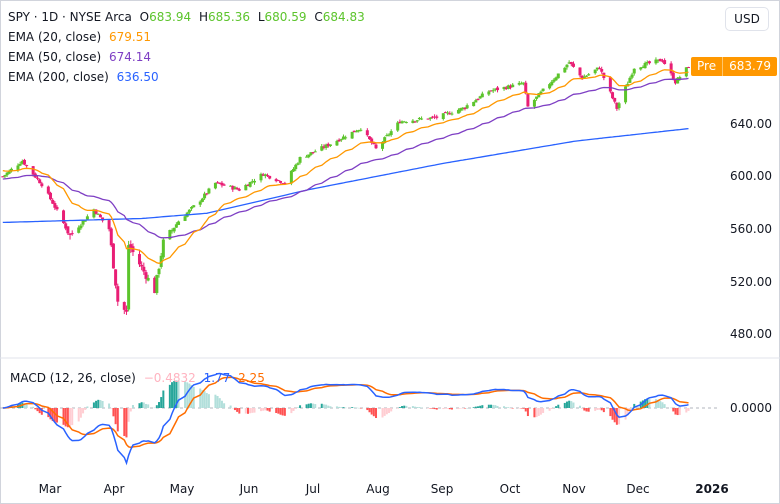  Describe the element at coordinates (313, 489) in the screenshot. I see `time-tick: Jul` at that location.